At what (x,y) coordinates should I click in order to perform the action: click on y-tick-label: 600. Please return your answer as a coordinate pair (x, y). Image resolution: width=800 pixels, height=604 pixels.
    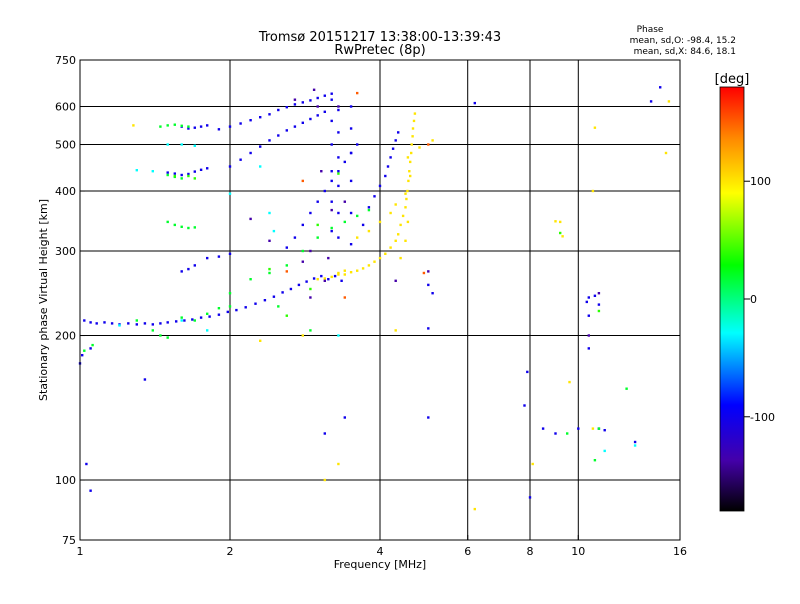
    Looking at the image, I should click on (65, 107).